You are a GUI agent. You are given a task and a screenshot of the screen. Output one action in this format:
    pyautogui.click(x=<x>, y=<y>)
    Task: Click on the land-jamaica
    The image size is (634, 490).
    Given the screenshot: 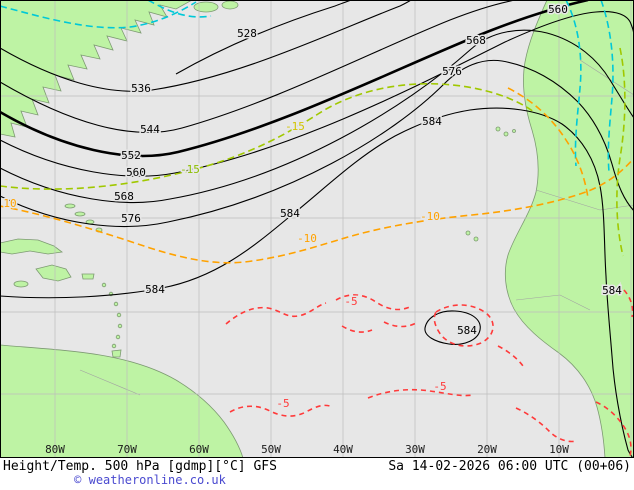 What is the action you would take?
    pyautogui.click(x=21, y=284)
    